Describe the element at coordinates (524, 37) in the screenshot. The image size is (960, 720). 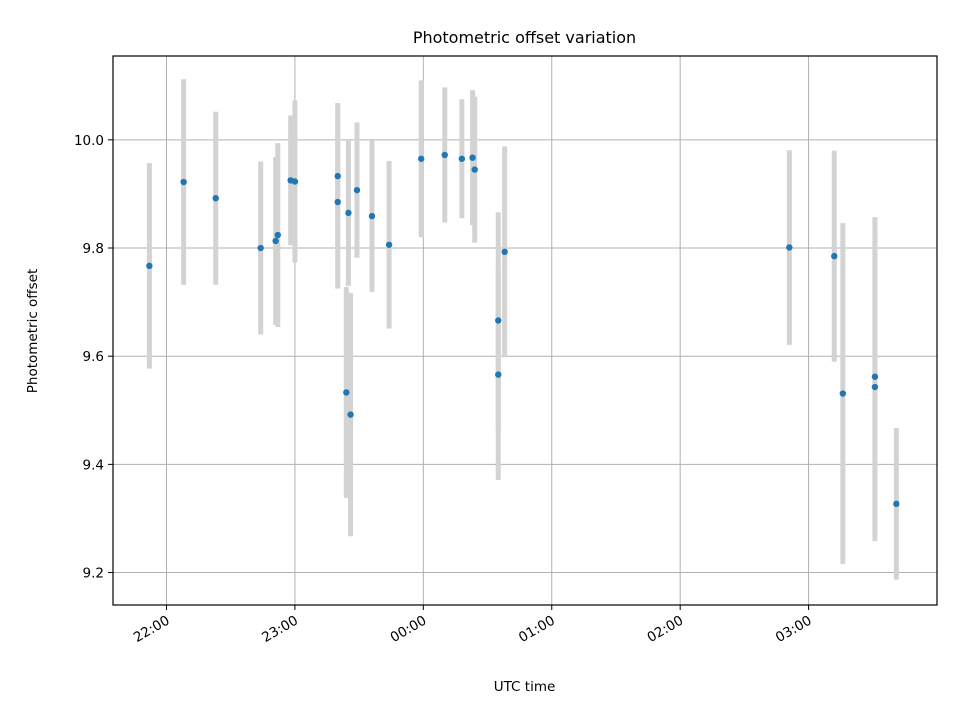
I see `chart-title: Photometric offset variation` at that location.